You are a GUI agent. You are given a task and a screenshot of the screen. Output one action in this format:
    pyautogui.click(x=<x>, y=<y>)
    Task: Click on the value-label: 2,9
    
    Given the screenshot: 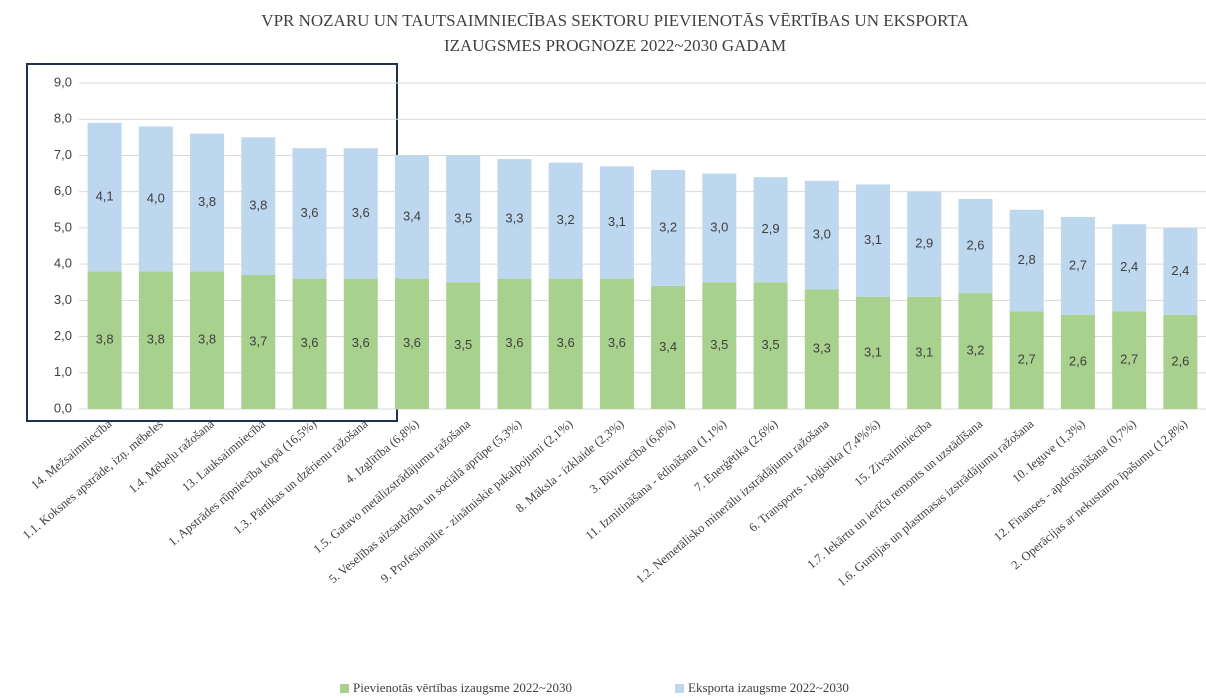 What is the action you would take?
    pyautogui.click(x=771, y=228)
    